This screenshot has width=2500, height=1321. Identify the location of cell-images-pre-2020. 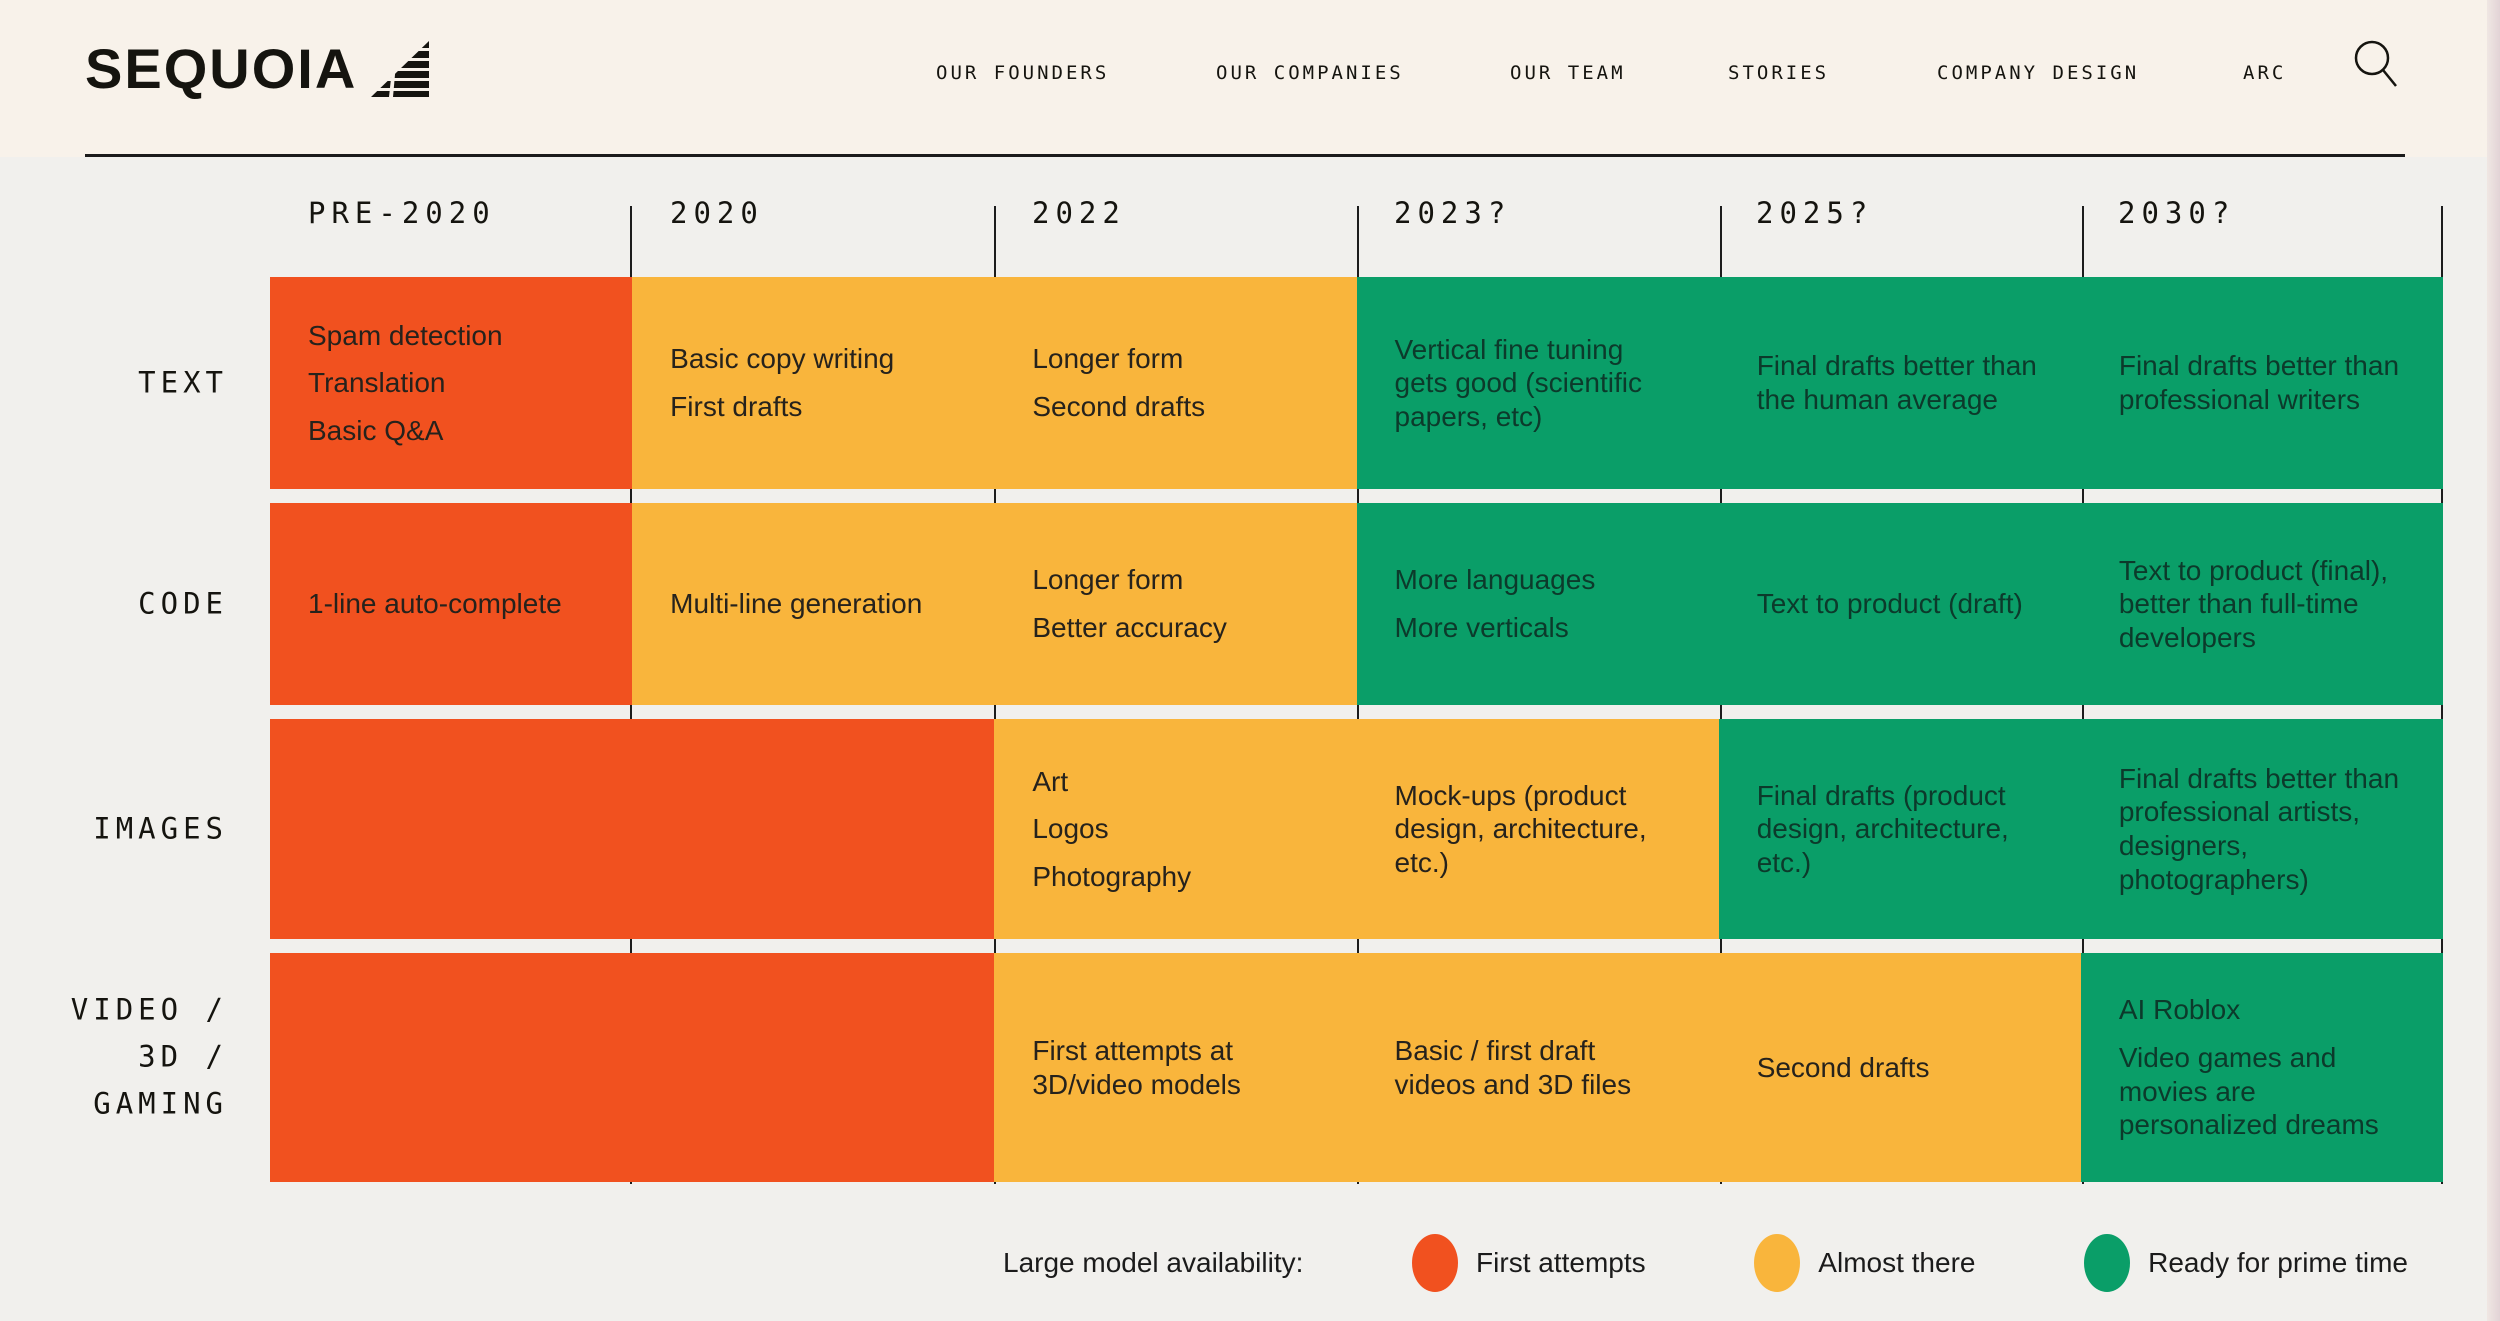
(451, 829).